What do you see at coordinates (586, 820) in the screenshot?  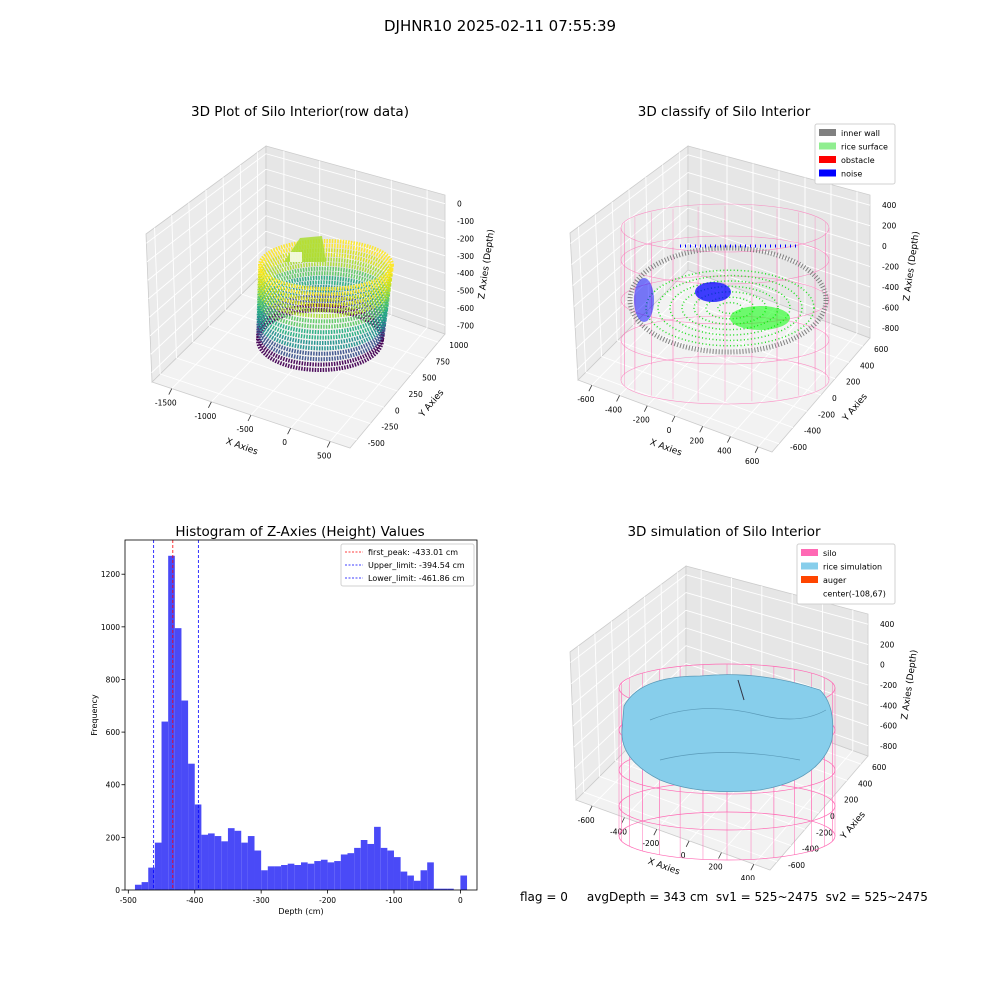 I see `p4-x-tick-label: -600` at bounding box center [586, 820].